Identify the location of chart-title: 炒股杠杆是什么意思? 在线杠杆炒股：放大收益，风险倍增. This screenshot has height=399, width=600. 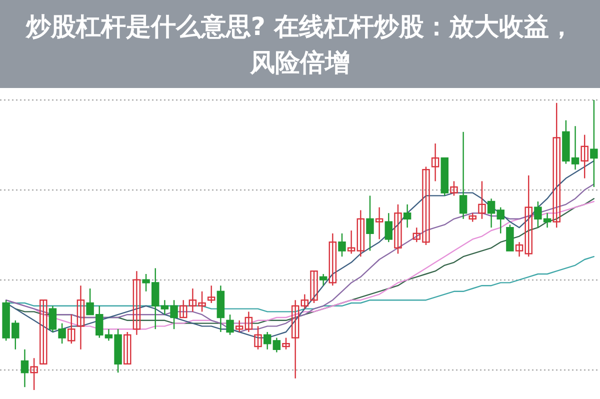
(299, 44).